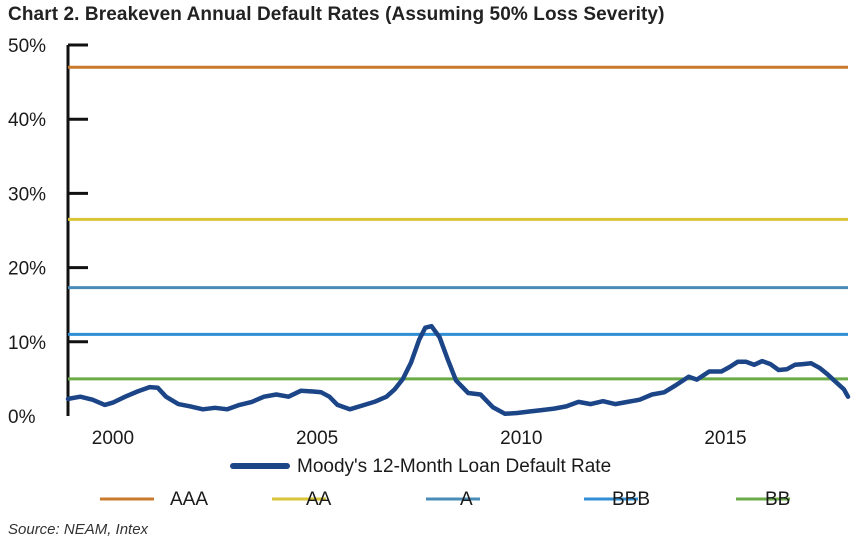 The width and height of the screenshot is (862, 546). Describe the element at coordinates (454, 466) in the screenshot. I see `legend-label-default-rate: Moody's 12-Month Loan Default Rate` at that location.